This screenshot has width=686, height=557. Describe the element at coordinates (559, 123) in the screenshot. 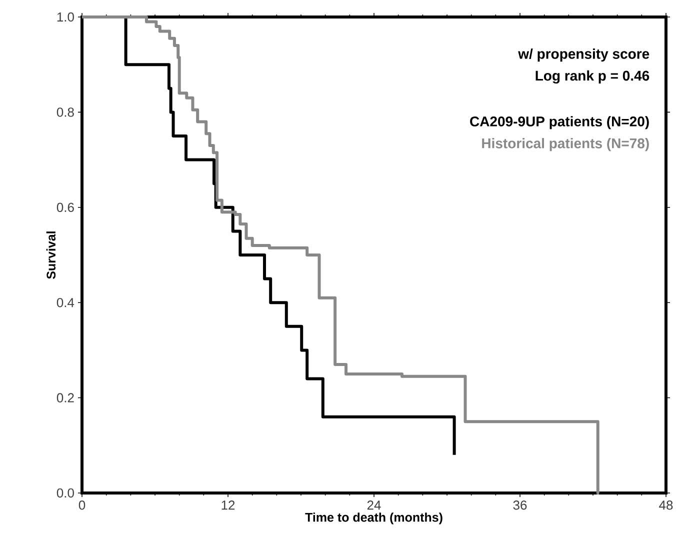

I see `text: CA209-9UP patients (N=20)` at that location.